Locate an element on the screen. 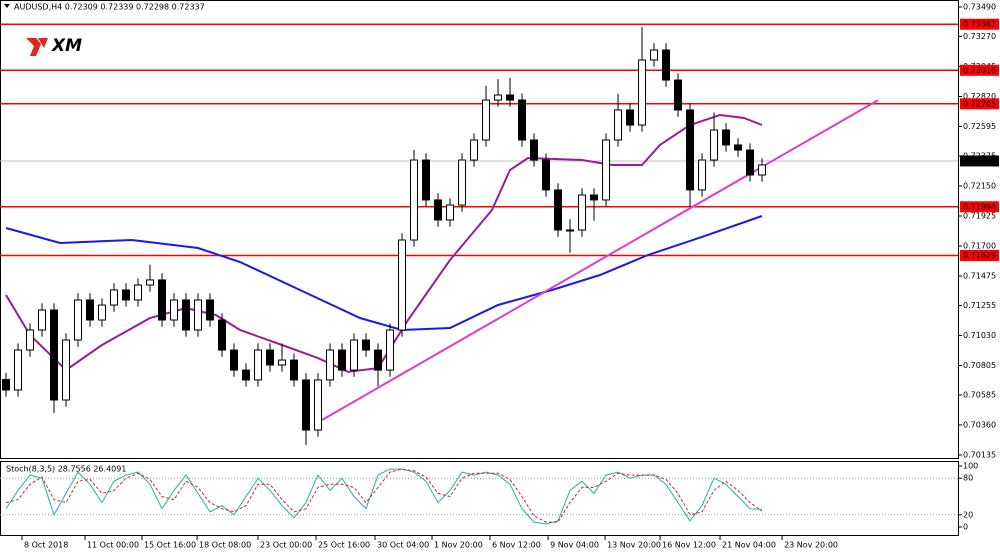  collapse-icon is located at coordinates (7, 6).